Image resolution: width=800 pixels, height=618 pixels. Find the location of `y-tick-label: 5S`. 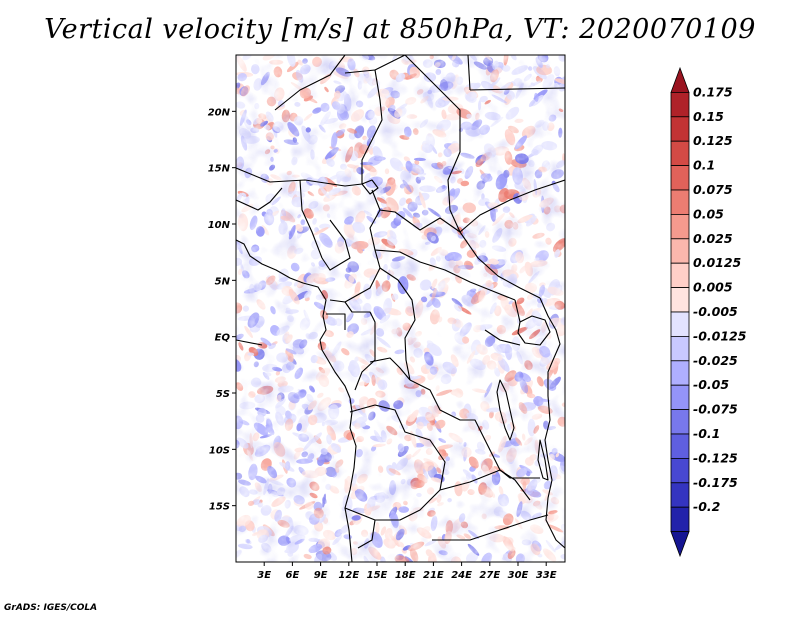

y-tick-label: 5S is located at coordinates (223, 394).